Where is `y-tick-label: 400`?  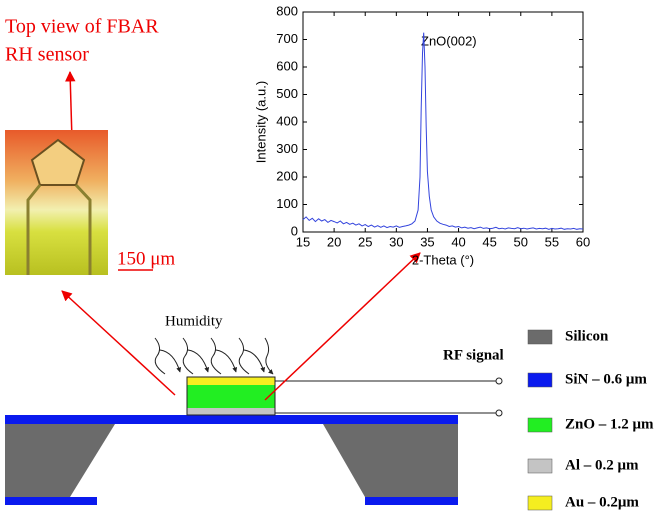 y-tick-label: 400 is located at coordinates (287, 120).